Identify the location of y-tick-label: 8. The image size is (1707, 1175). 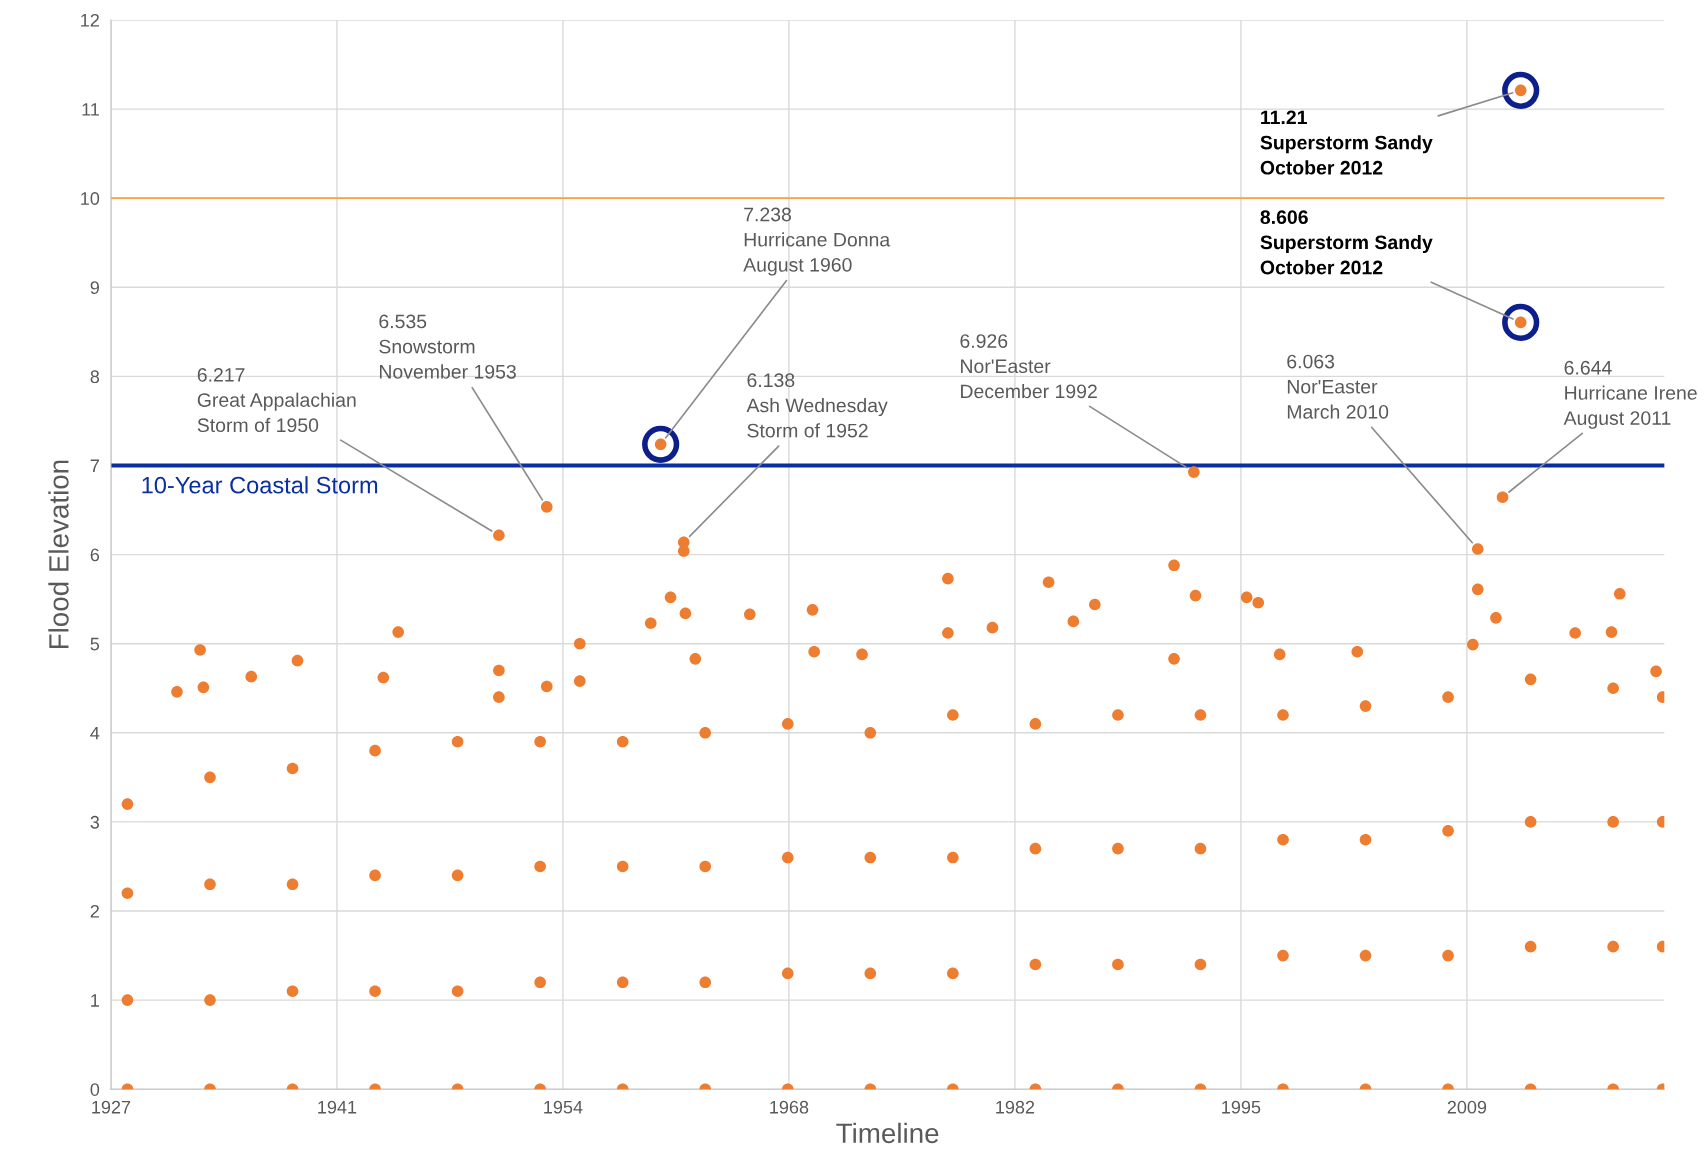
(95, 377).